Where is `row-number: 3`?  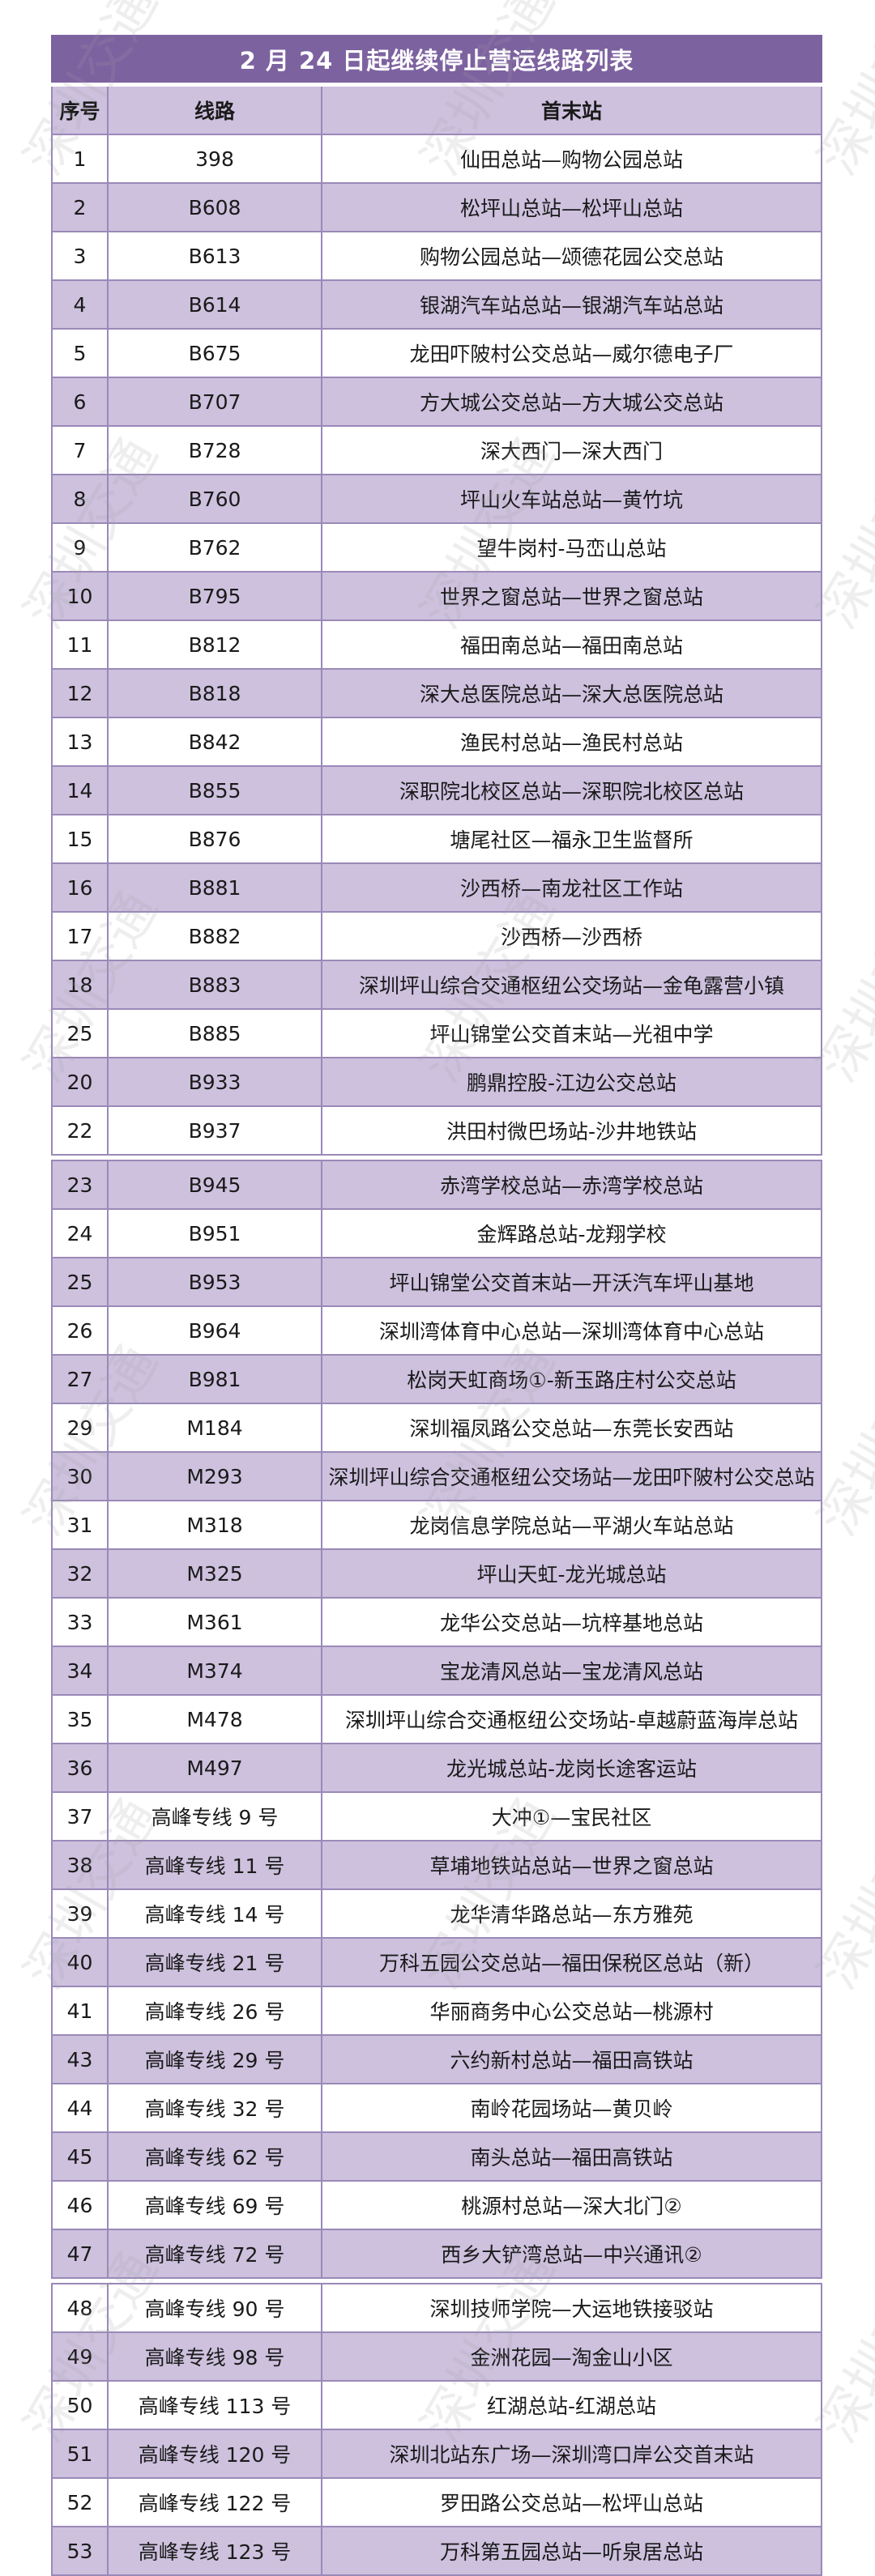 row-number: 3 is located at coordinates (81, 255).